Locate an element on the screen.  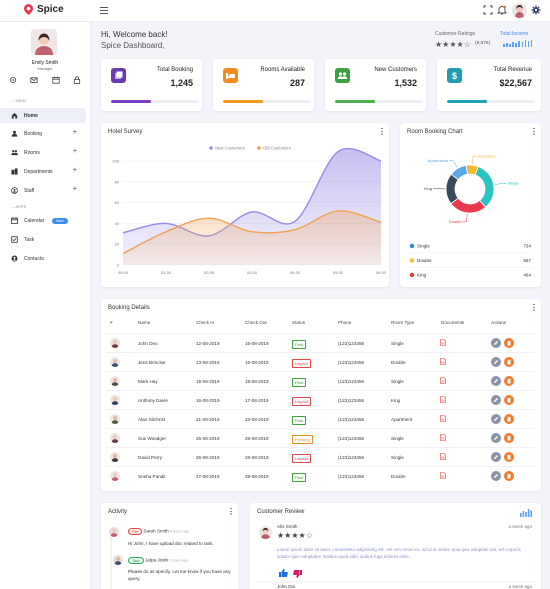
activity-author: Sarah Smith is located at coordinates (156, 531).